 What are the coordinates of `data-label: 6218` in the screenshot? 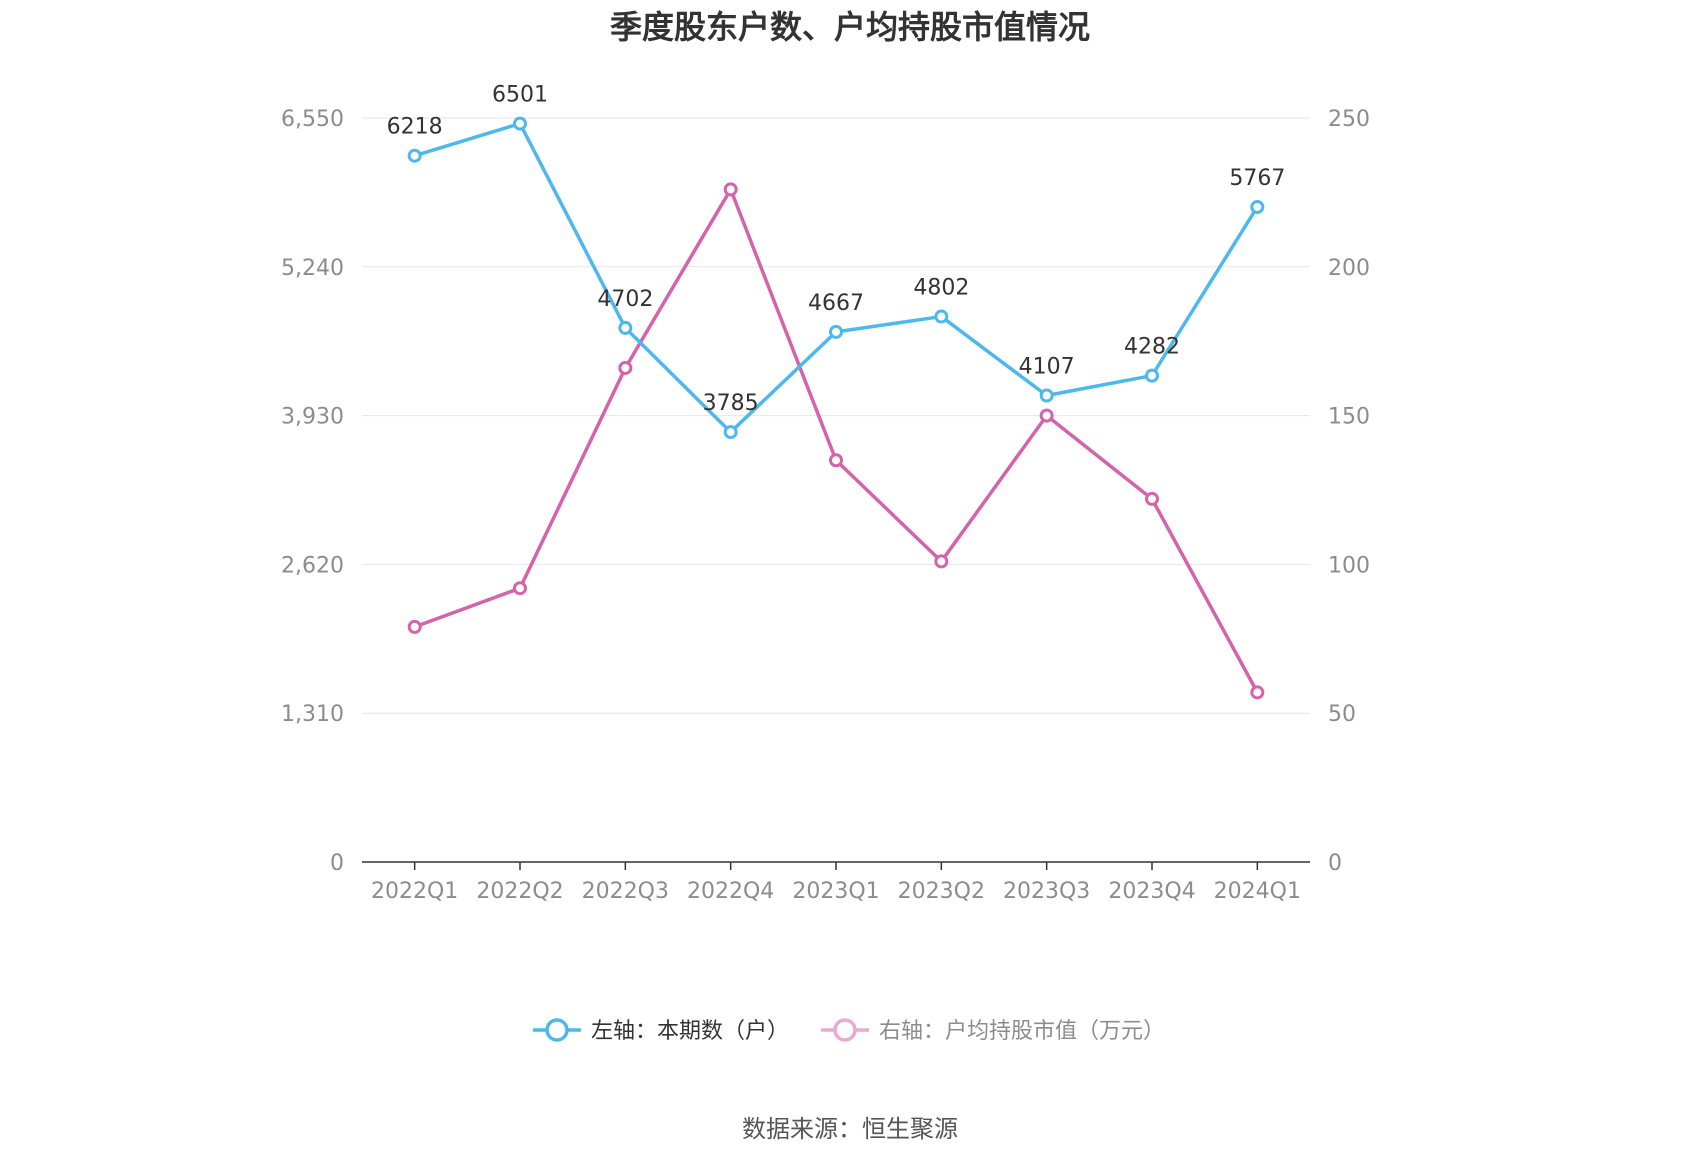 It's located at (415, 127).